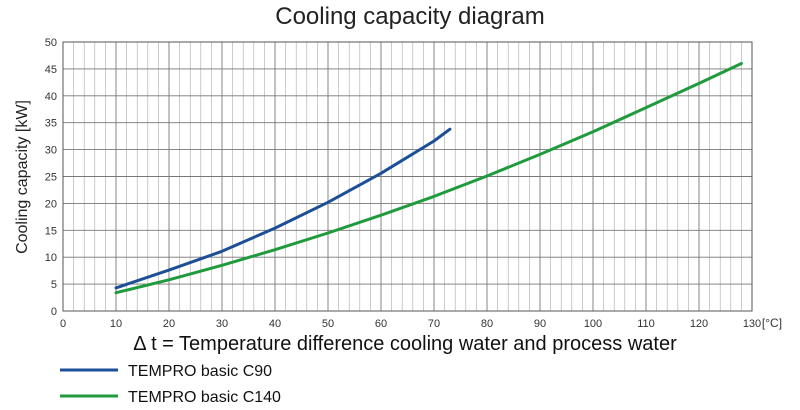  Describe the element at coordinates (699, 324) in the screenshot. I see `x-tick-label: 120` at that location.